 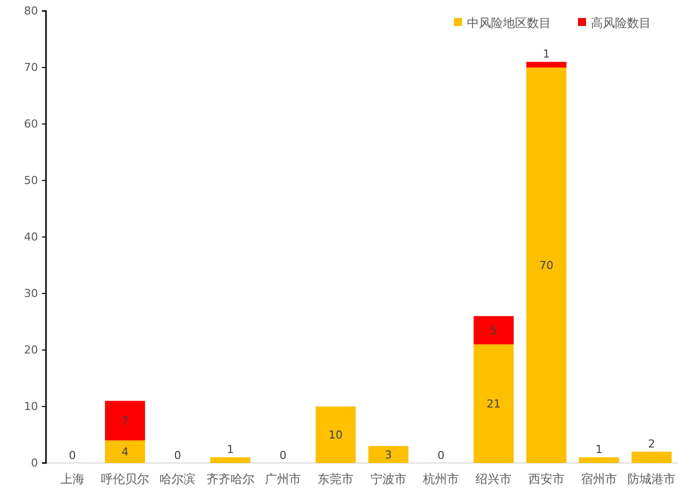 I want to click on data-label: 3, so click(x=388, y=455).